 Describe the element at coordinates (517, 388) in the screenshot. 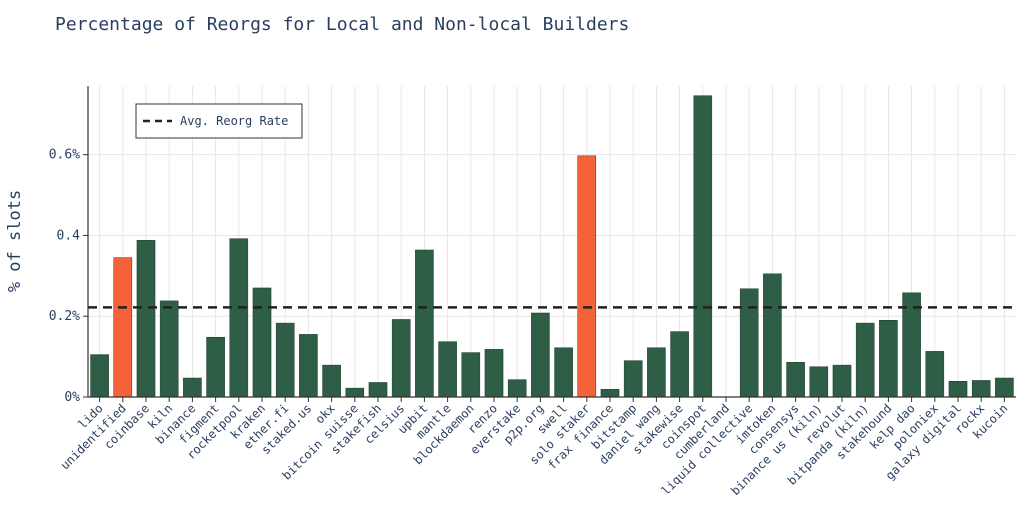

I see `bar-everstake` at that location.